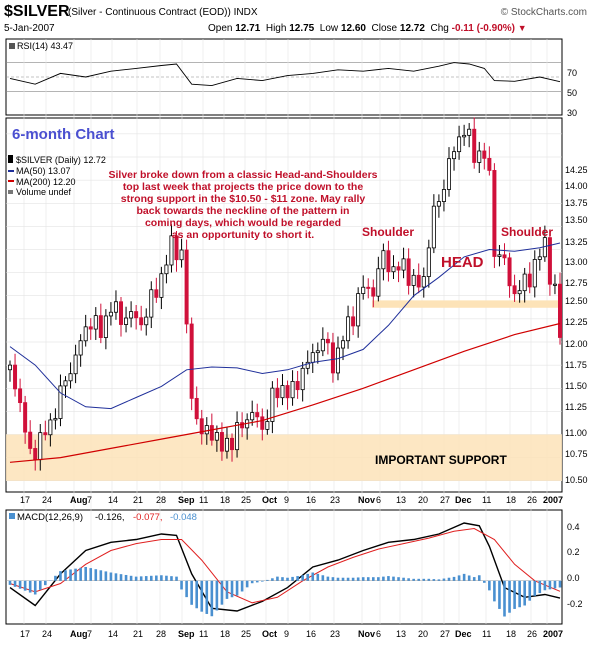 This screenshot has height=649, width=595. What do you see at coordinates (576, 283) in the screenshot?
I see `y-tick: 12.75` at bounding box center [576, 283].